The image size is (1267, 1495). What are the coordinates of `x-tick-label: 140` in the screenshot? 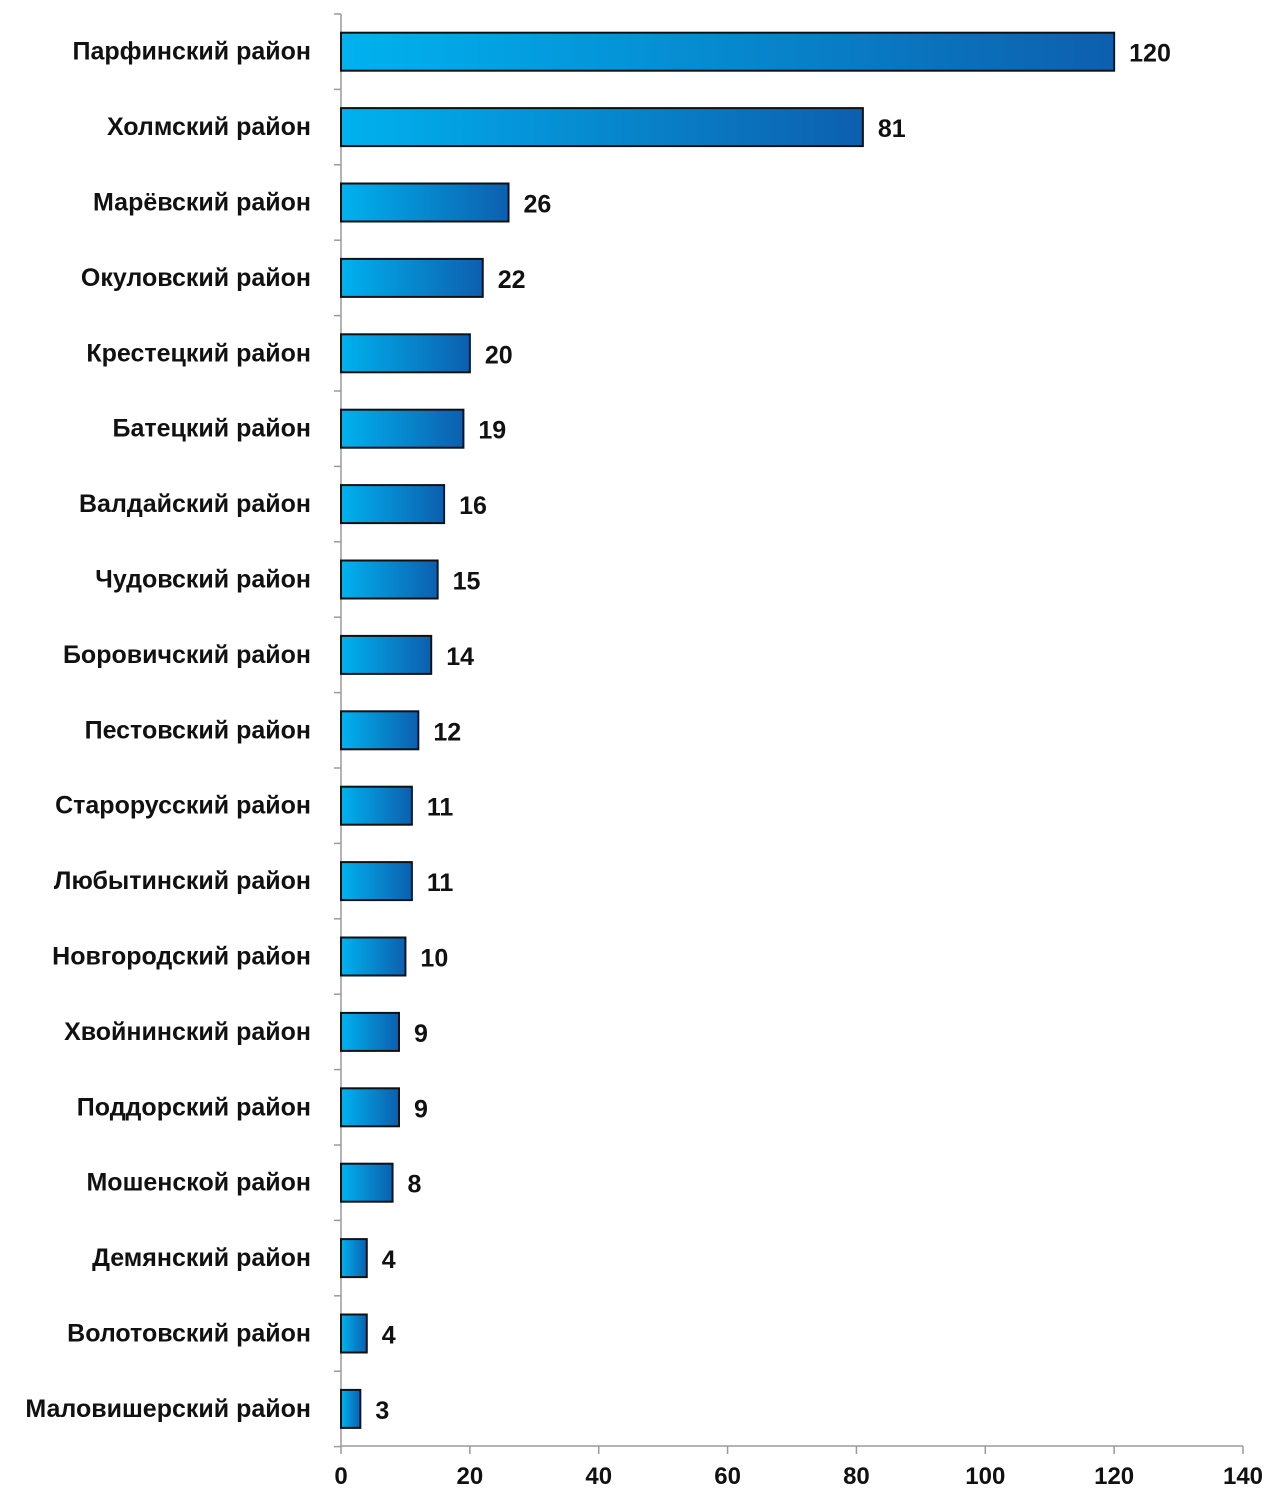 It's located at (1243, 1476).